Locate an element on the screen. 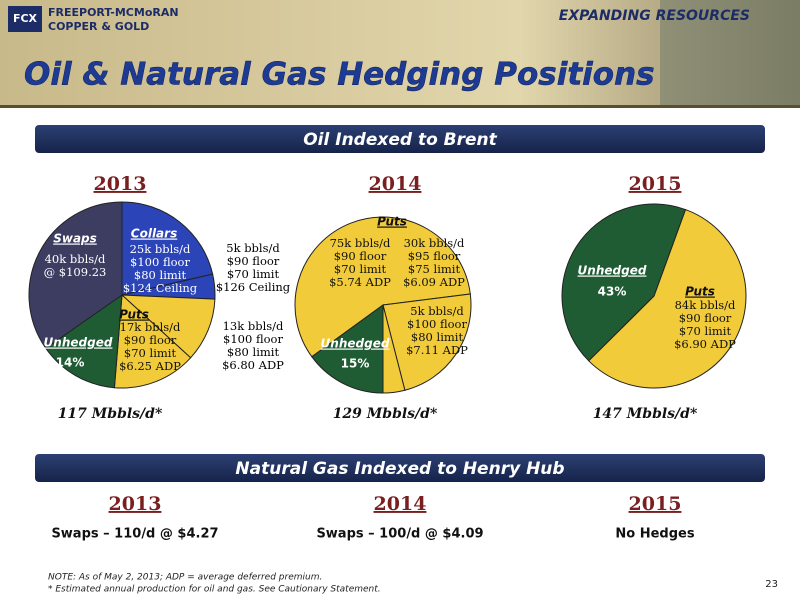 The width and height of the screenshot is (800, 600). slice-detail: $95 floor is located at coordinates (434, 256).